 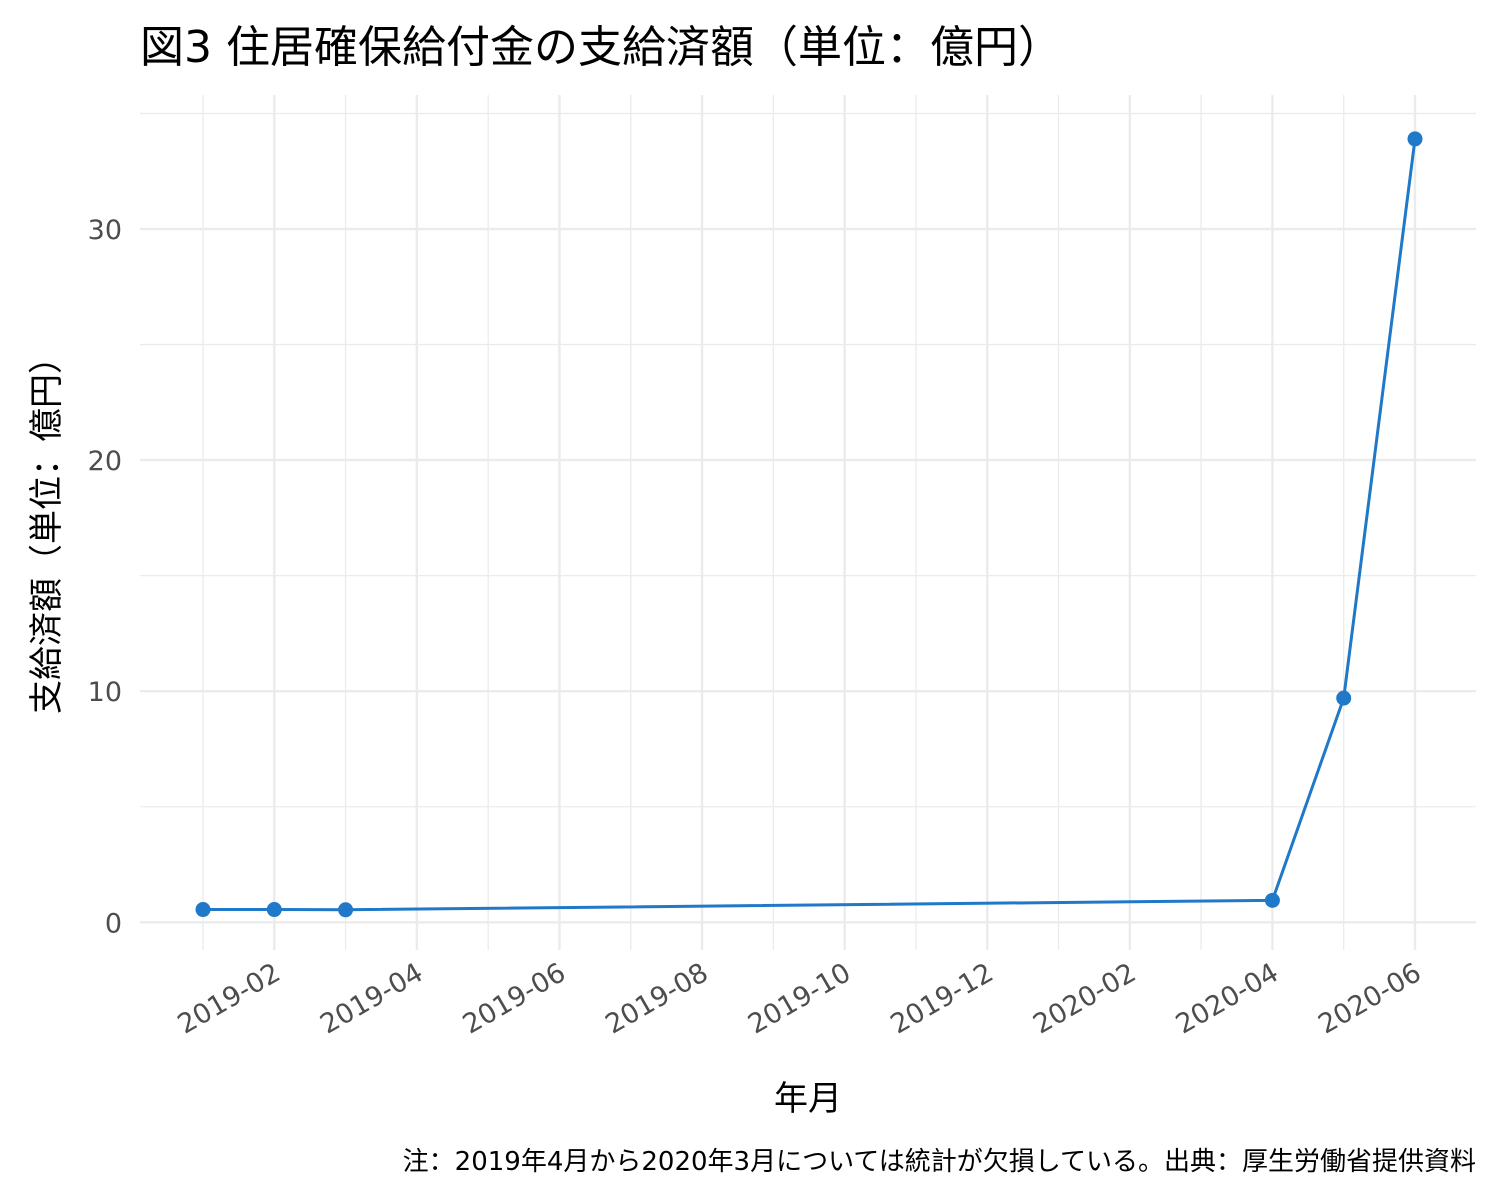 I want to click on y-axis-title: 支給済額（単位：億円）, so click(x=47, y=527).